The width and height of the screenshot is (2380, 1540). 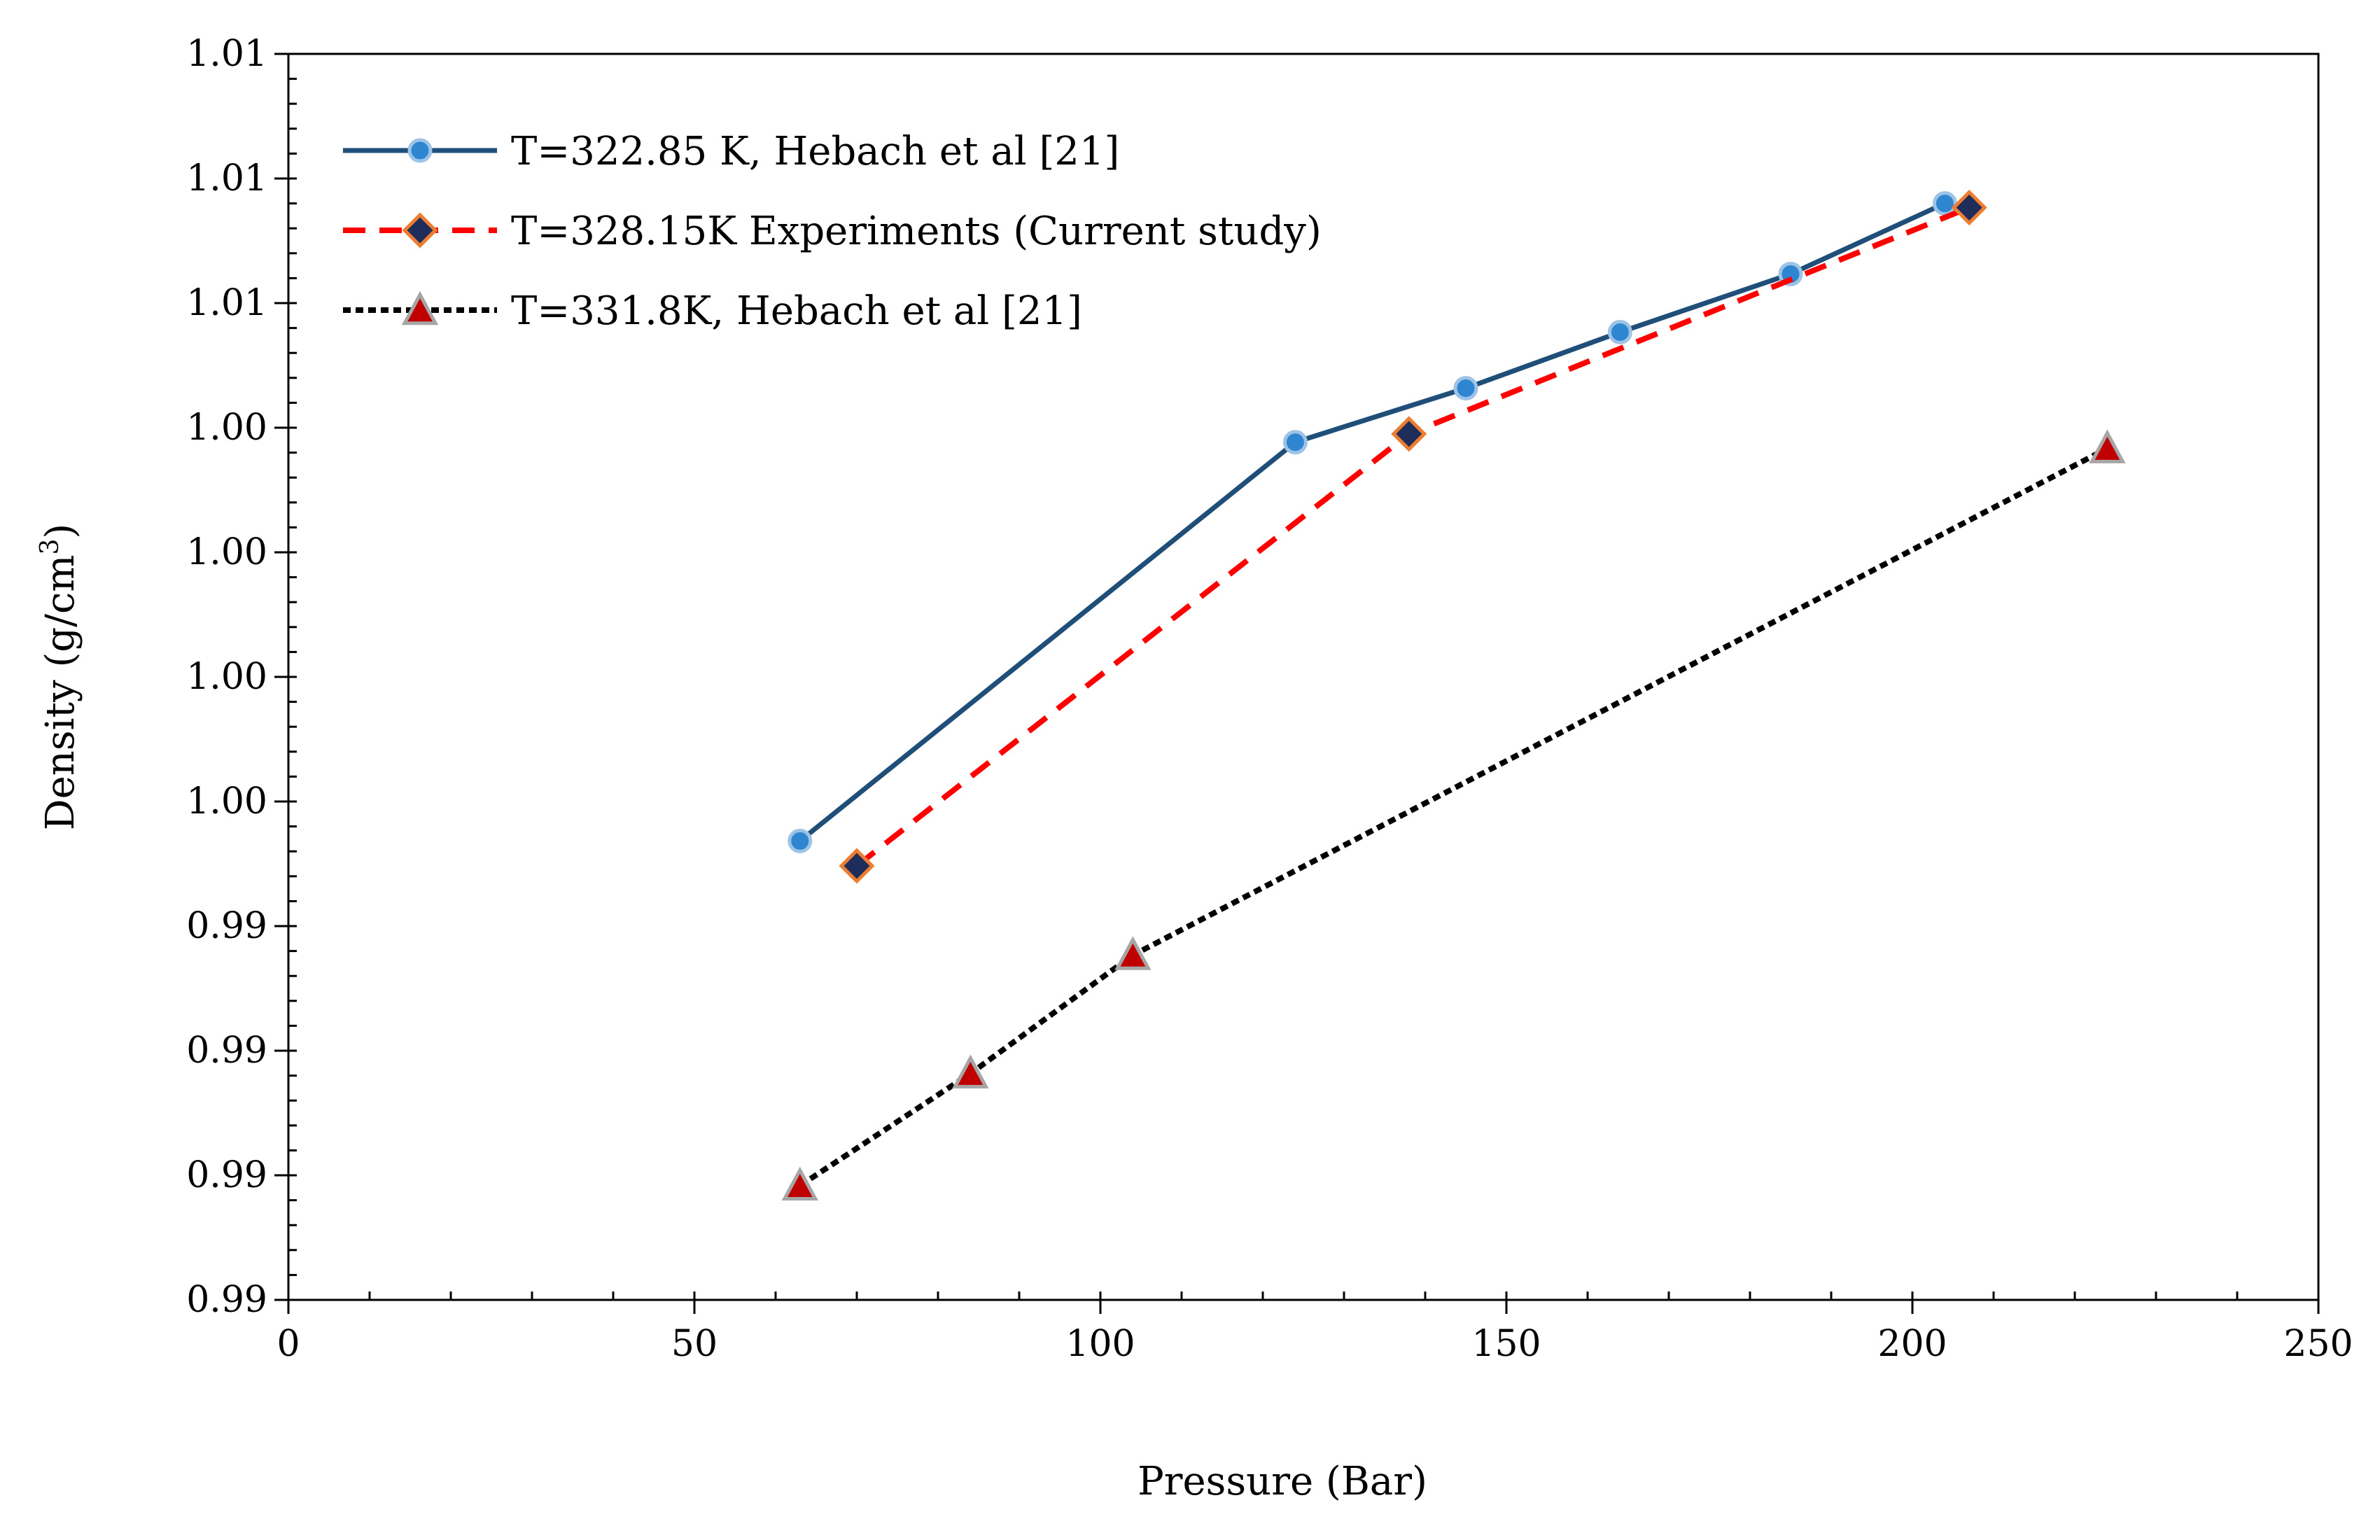 What do you see at coordinates (1282, 1481) in the screenshot?
I see `x-axis-title: Pressure (Bar)` at bounding box center [1282, 1481].